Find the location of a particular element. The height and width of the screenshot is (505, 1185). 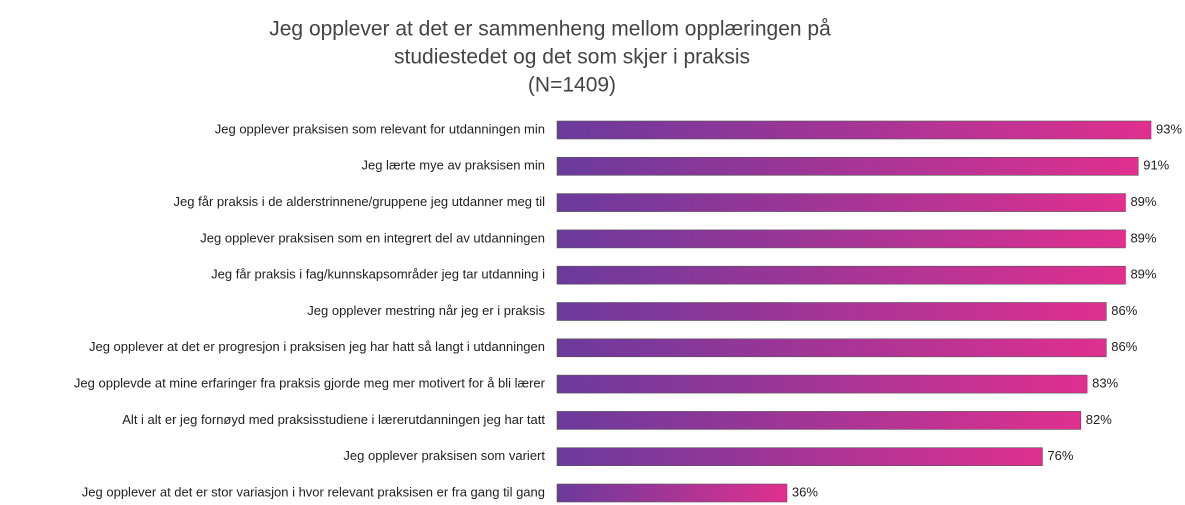

chart-title: studiestedet og det som skjer i praksis is located at coordinates (572, 57).